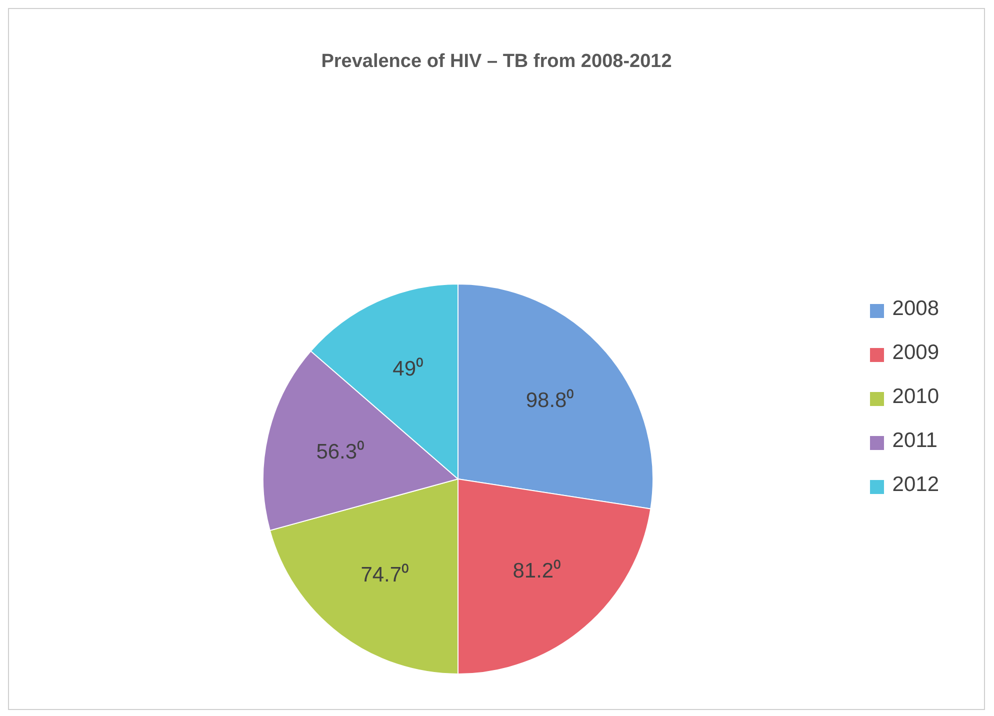  Describe the element at coordinates (536, 570) in the screenshot. I see `data-label: 81.2⁰` at that location.